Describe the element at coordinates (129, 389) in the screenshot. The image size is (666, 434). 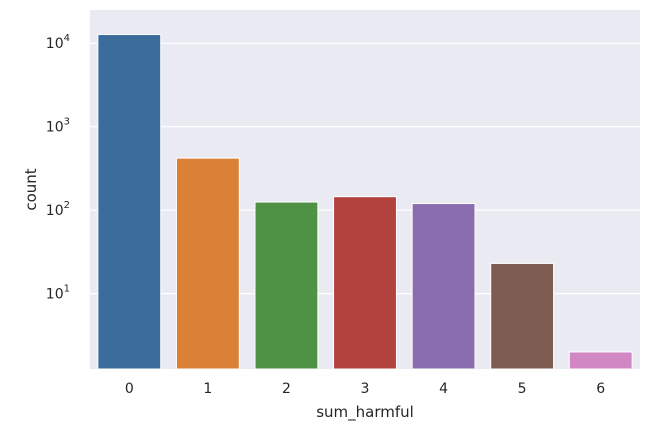
I see `x-tick-label: 0` at that location.